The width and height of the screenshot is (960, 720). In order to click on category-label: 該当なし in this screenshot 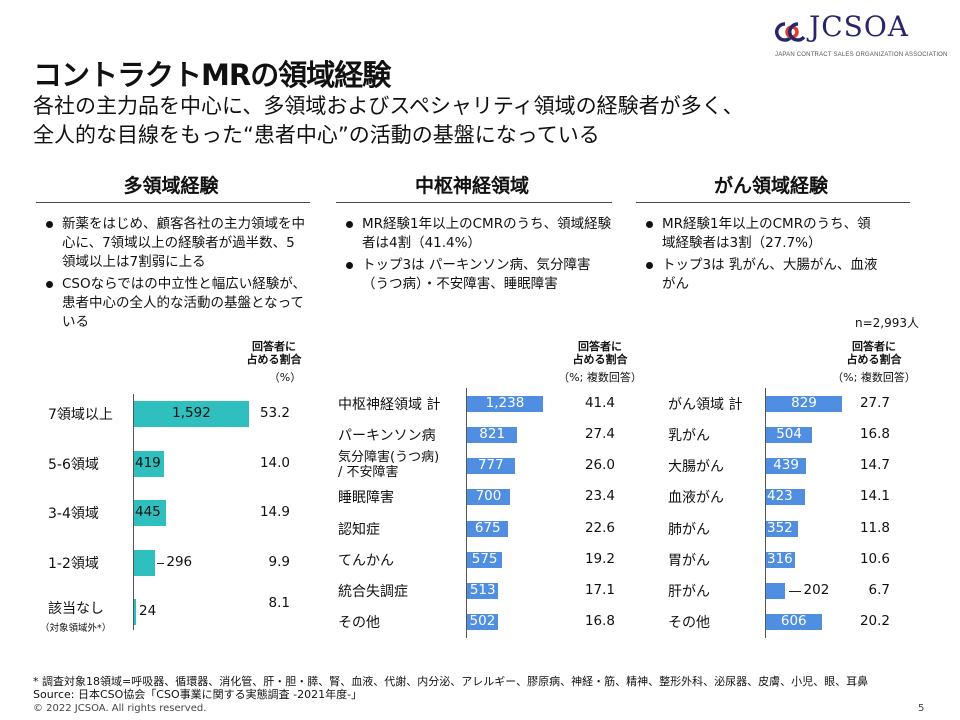, I will do `click(76, 609)`.